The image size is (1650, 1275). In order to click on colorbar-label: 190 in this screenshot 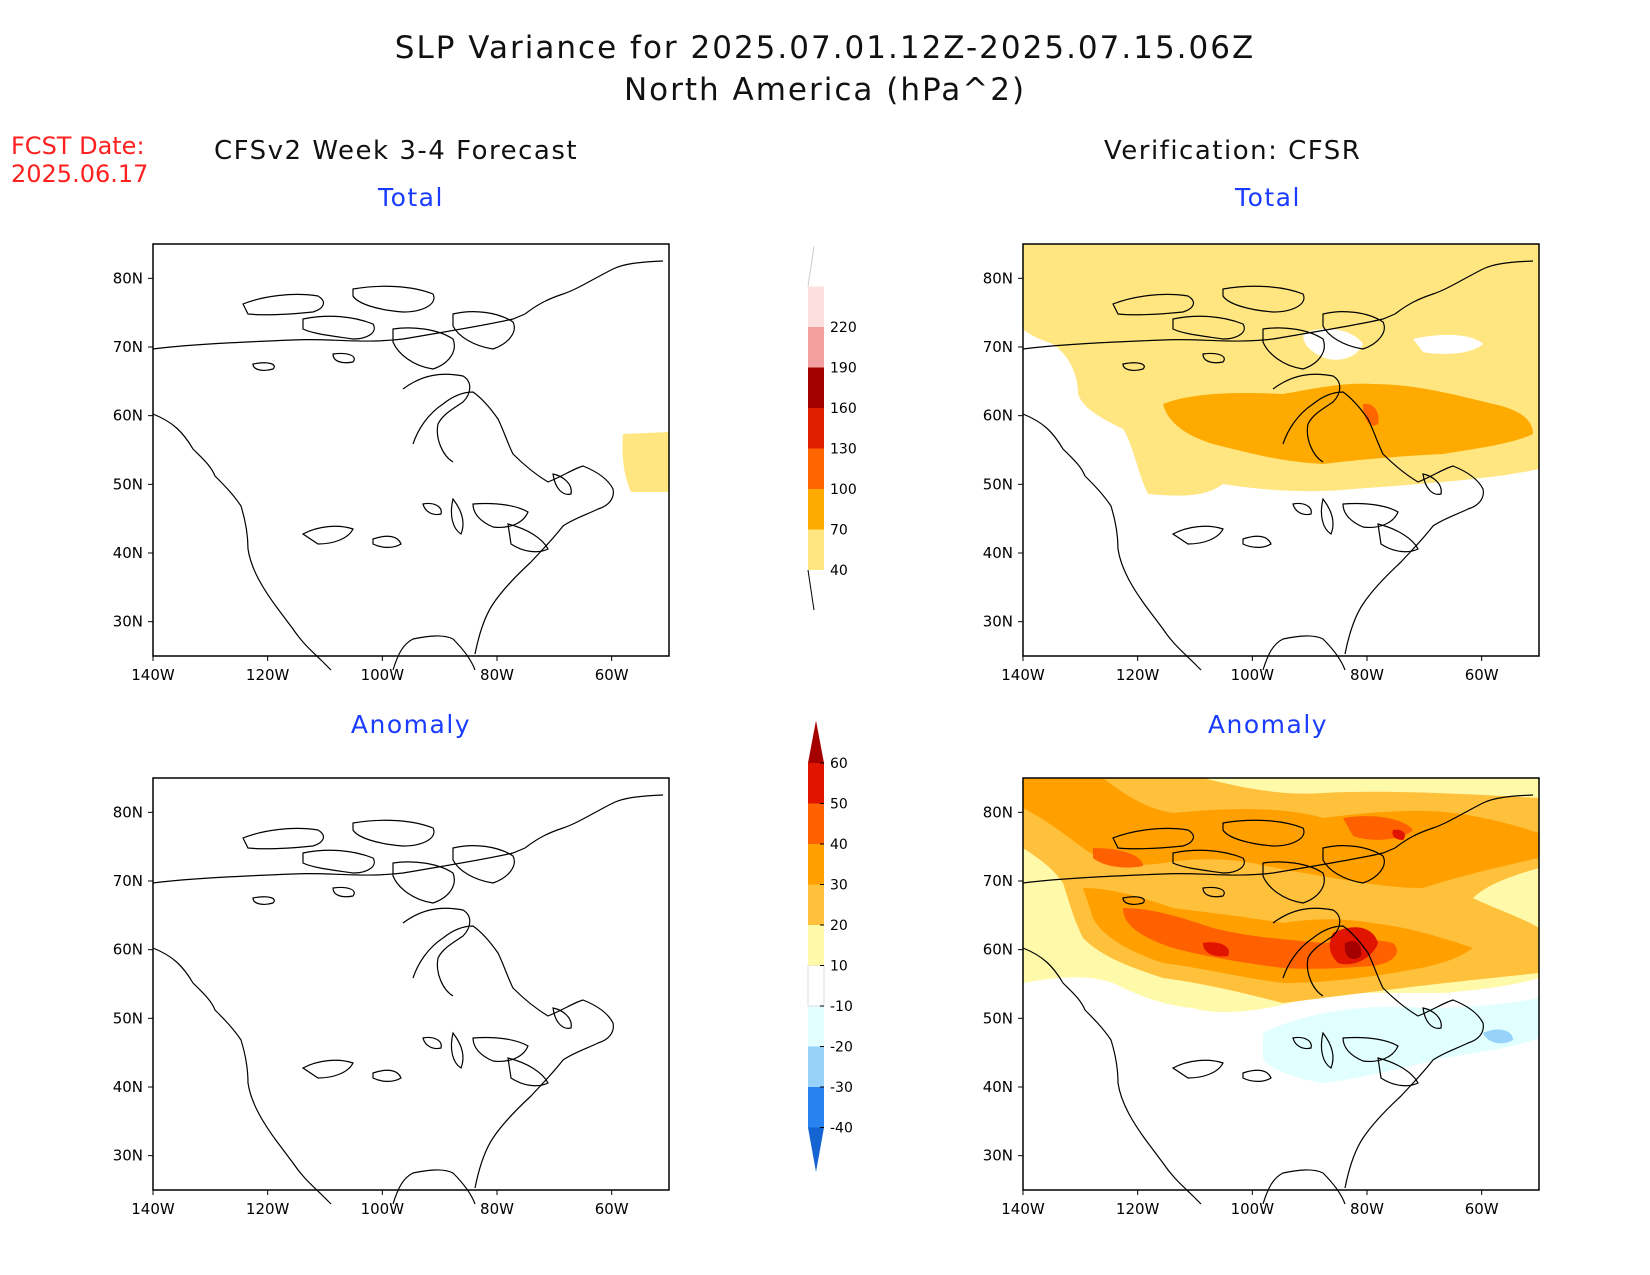, I will do `click(843, 369)`.